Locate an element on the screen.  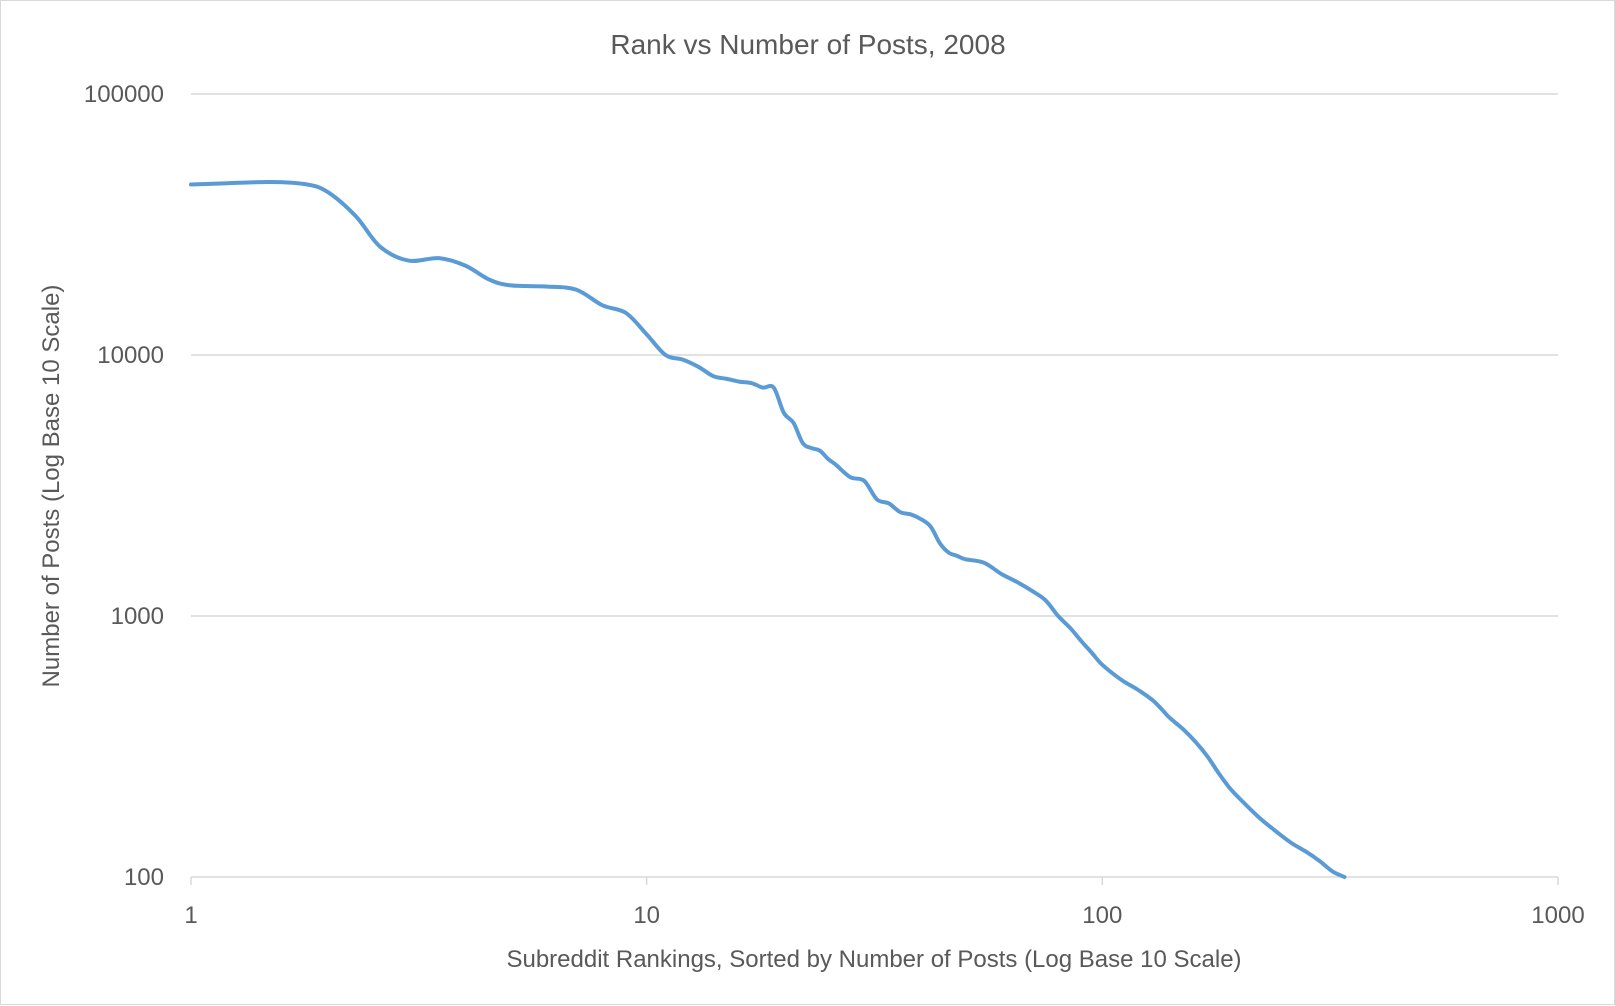
y-tick-label: 10000 is located at coordinates (130, 355).